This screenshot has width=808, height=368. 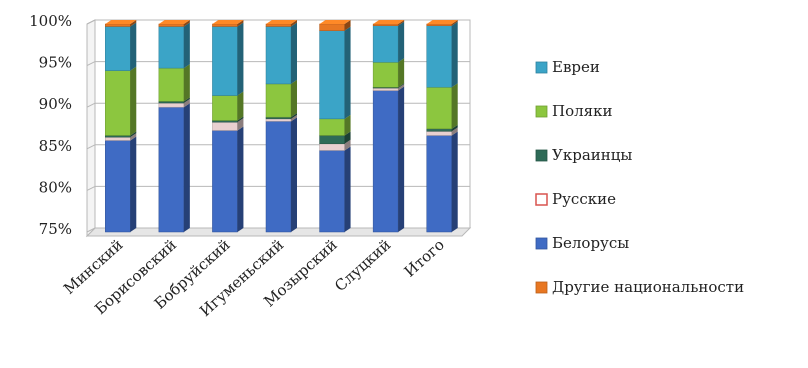 I want to click on legend-label: Другие национальности, so click(x=648, y=287).